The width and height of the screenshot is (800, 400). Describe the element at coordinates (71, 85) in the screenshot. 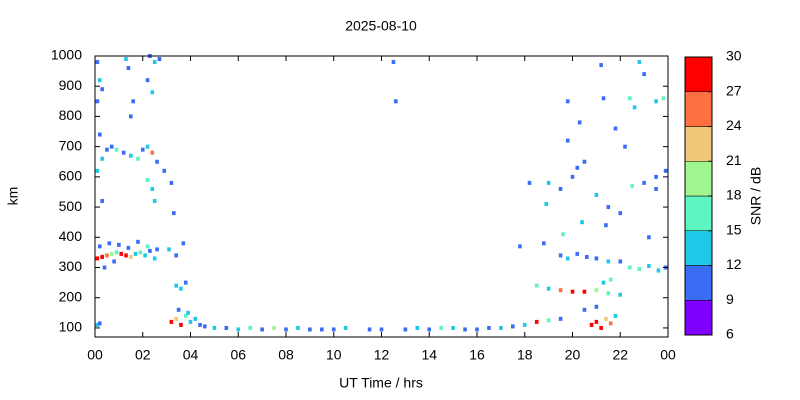

I see `y-tick-label: 900` at that location.